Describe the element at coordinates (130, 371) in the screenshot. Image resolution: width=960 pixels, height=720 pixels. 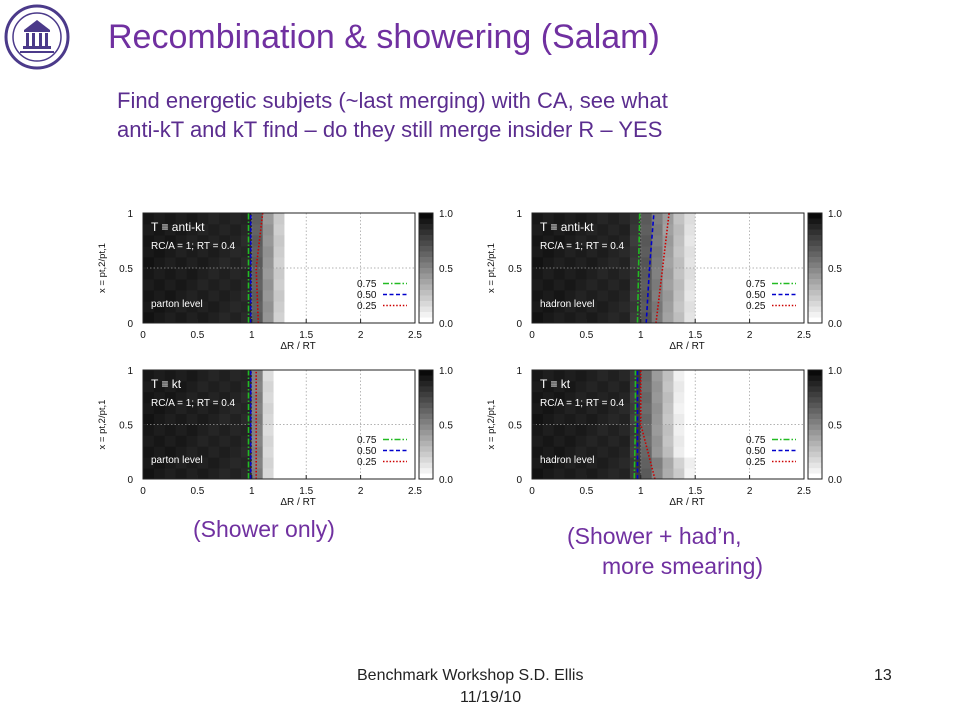
I see `y-tick-label: 1` at that location.